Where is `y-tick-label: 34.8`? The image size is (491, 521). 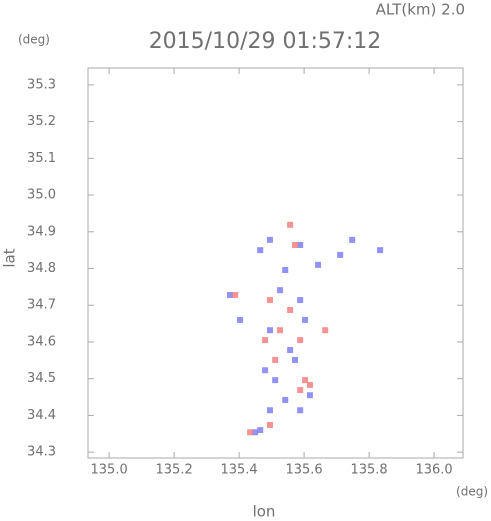 y-tick-label: 34.8 is located at coordinates (41, 268).